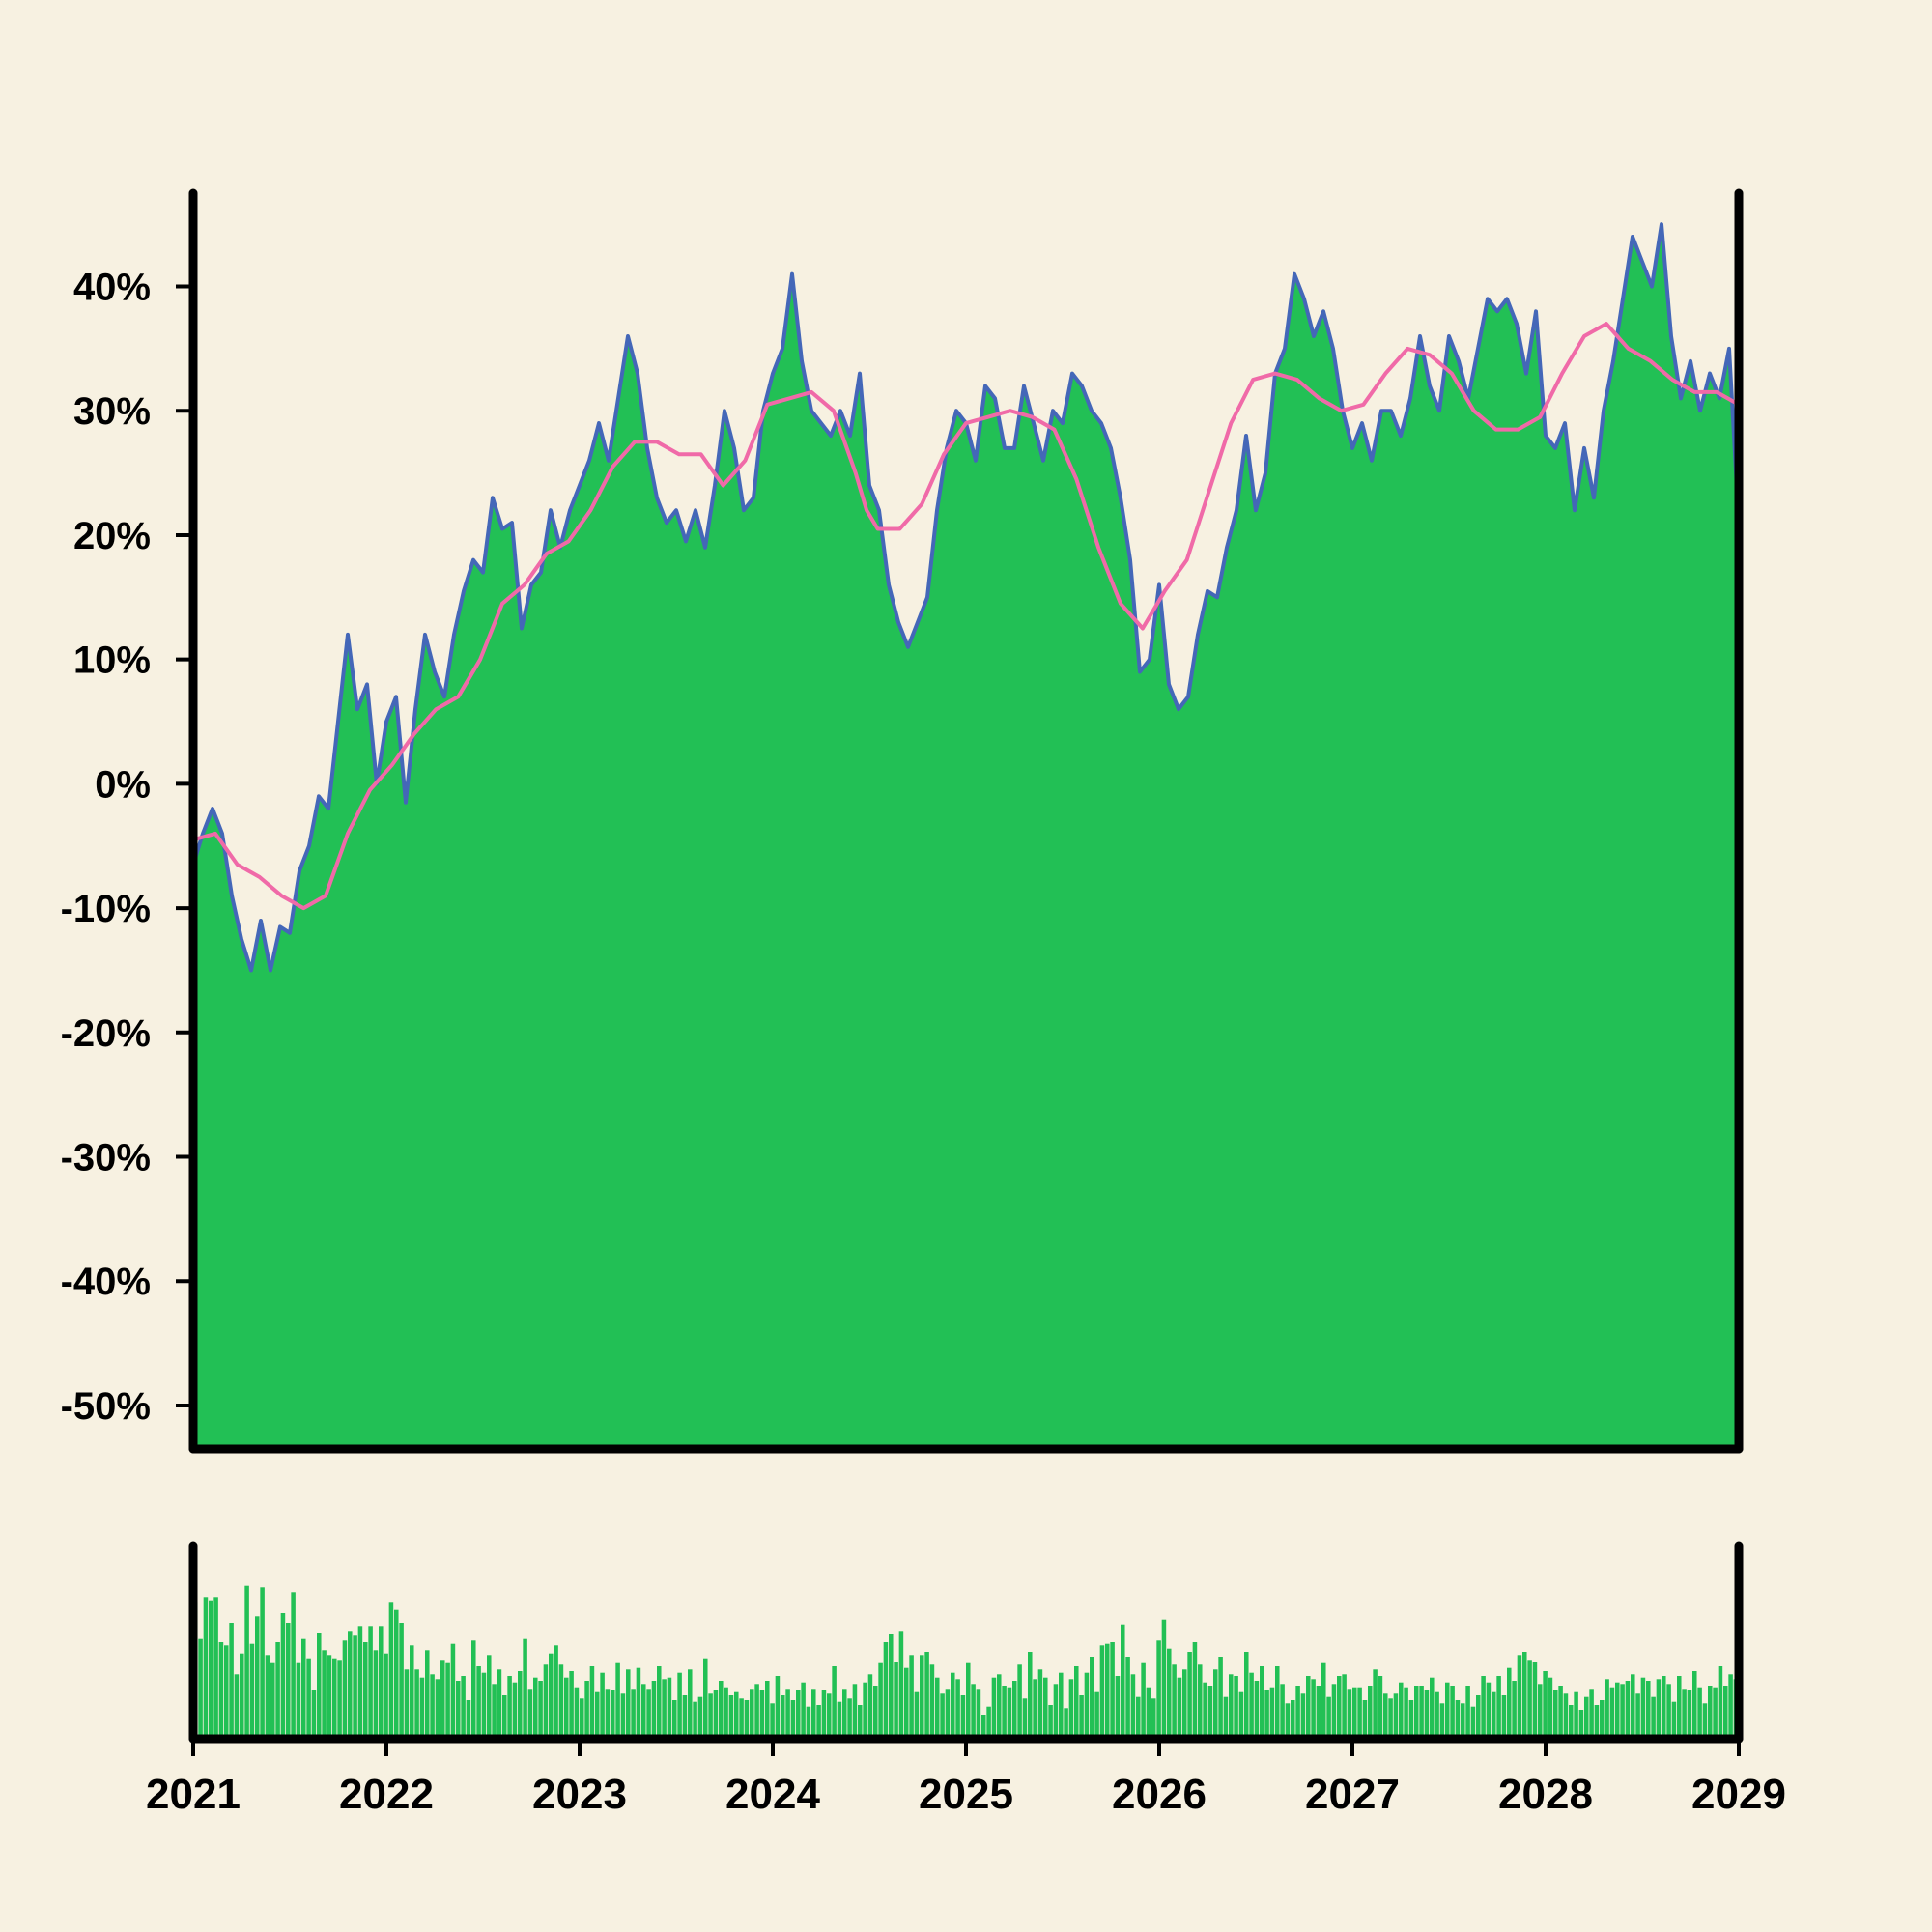 The height and width of the screenshot is (1932, 1932). Describe the element at coordinates (106, 909) in the screenshot. I see `y-tick-label: -10%` at that location.